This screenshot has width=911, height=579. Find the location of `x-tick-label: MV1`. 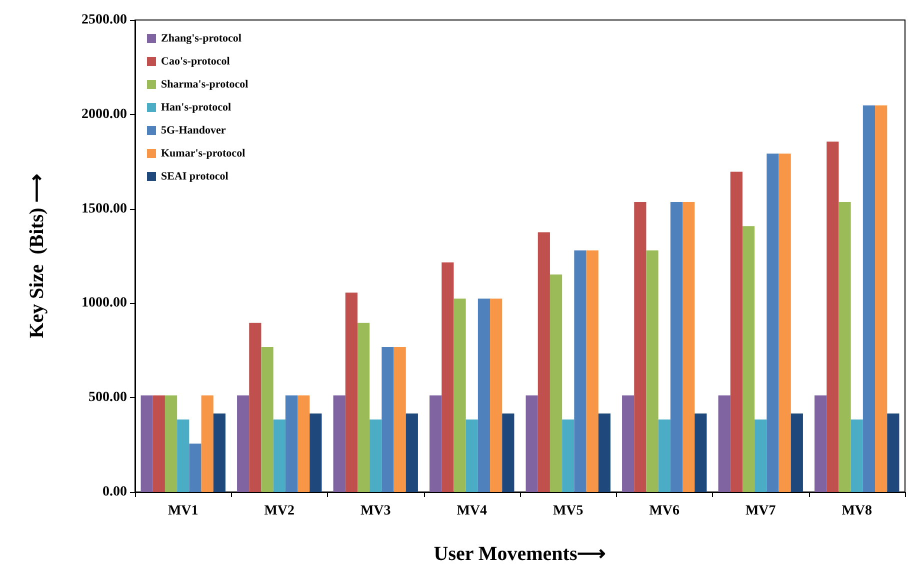

x-tick-label: MV1 is located at coordinates (183, 511).